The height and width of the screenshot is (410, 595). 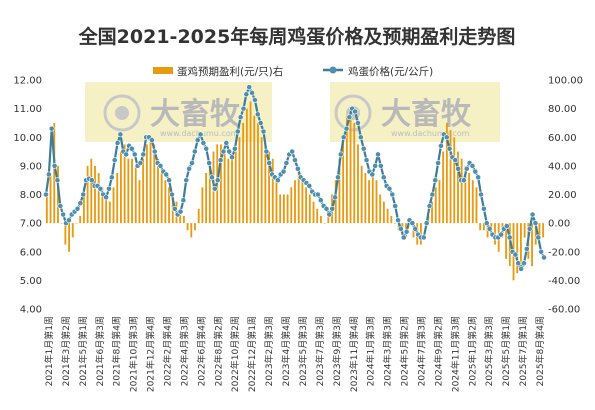 I want to click on left-tick-label: 9.00, so click(x=31, y=166).